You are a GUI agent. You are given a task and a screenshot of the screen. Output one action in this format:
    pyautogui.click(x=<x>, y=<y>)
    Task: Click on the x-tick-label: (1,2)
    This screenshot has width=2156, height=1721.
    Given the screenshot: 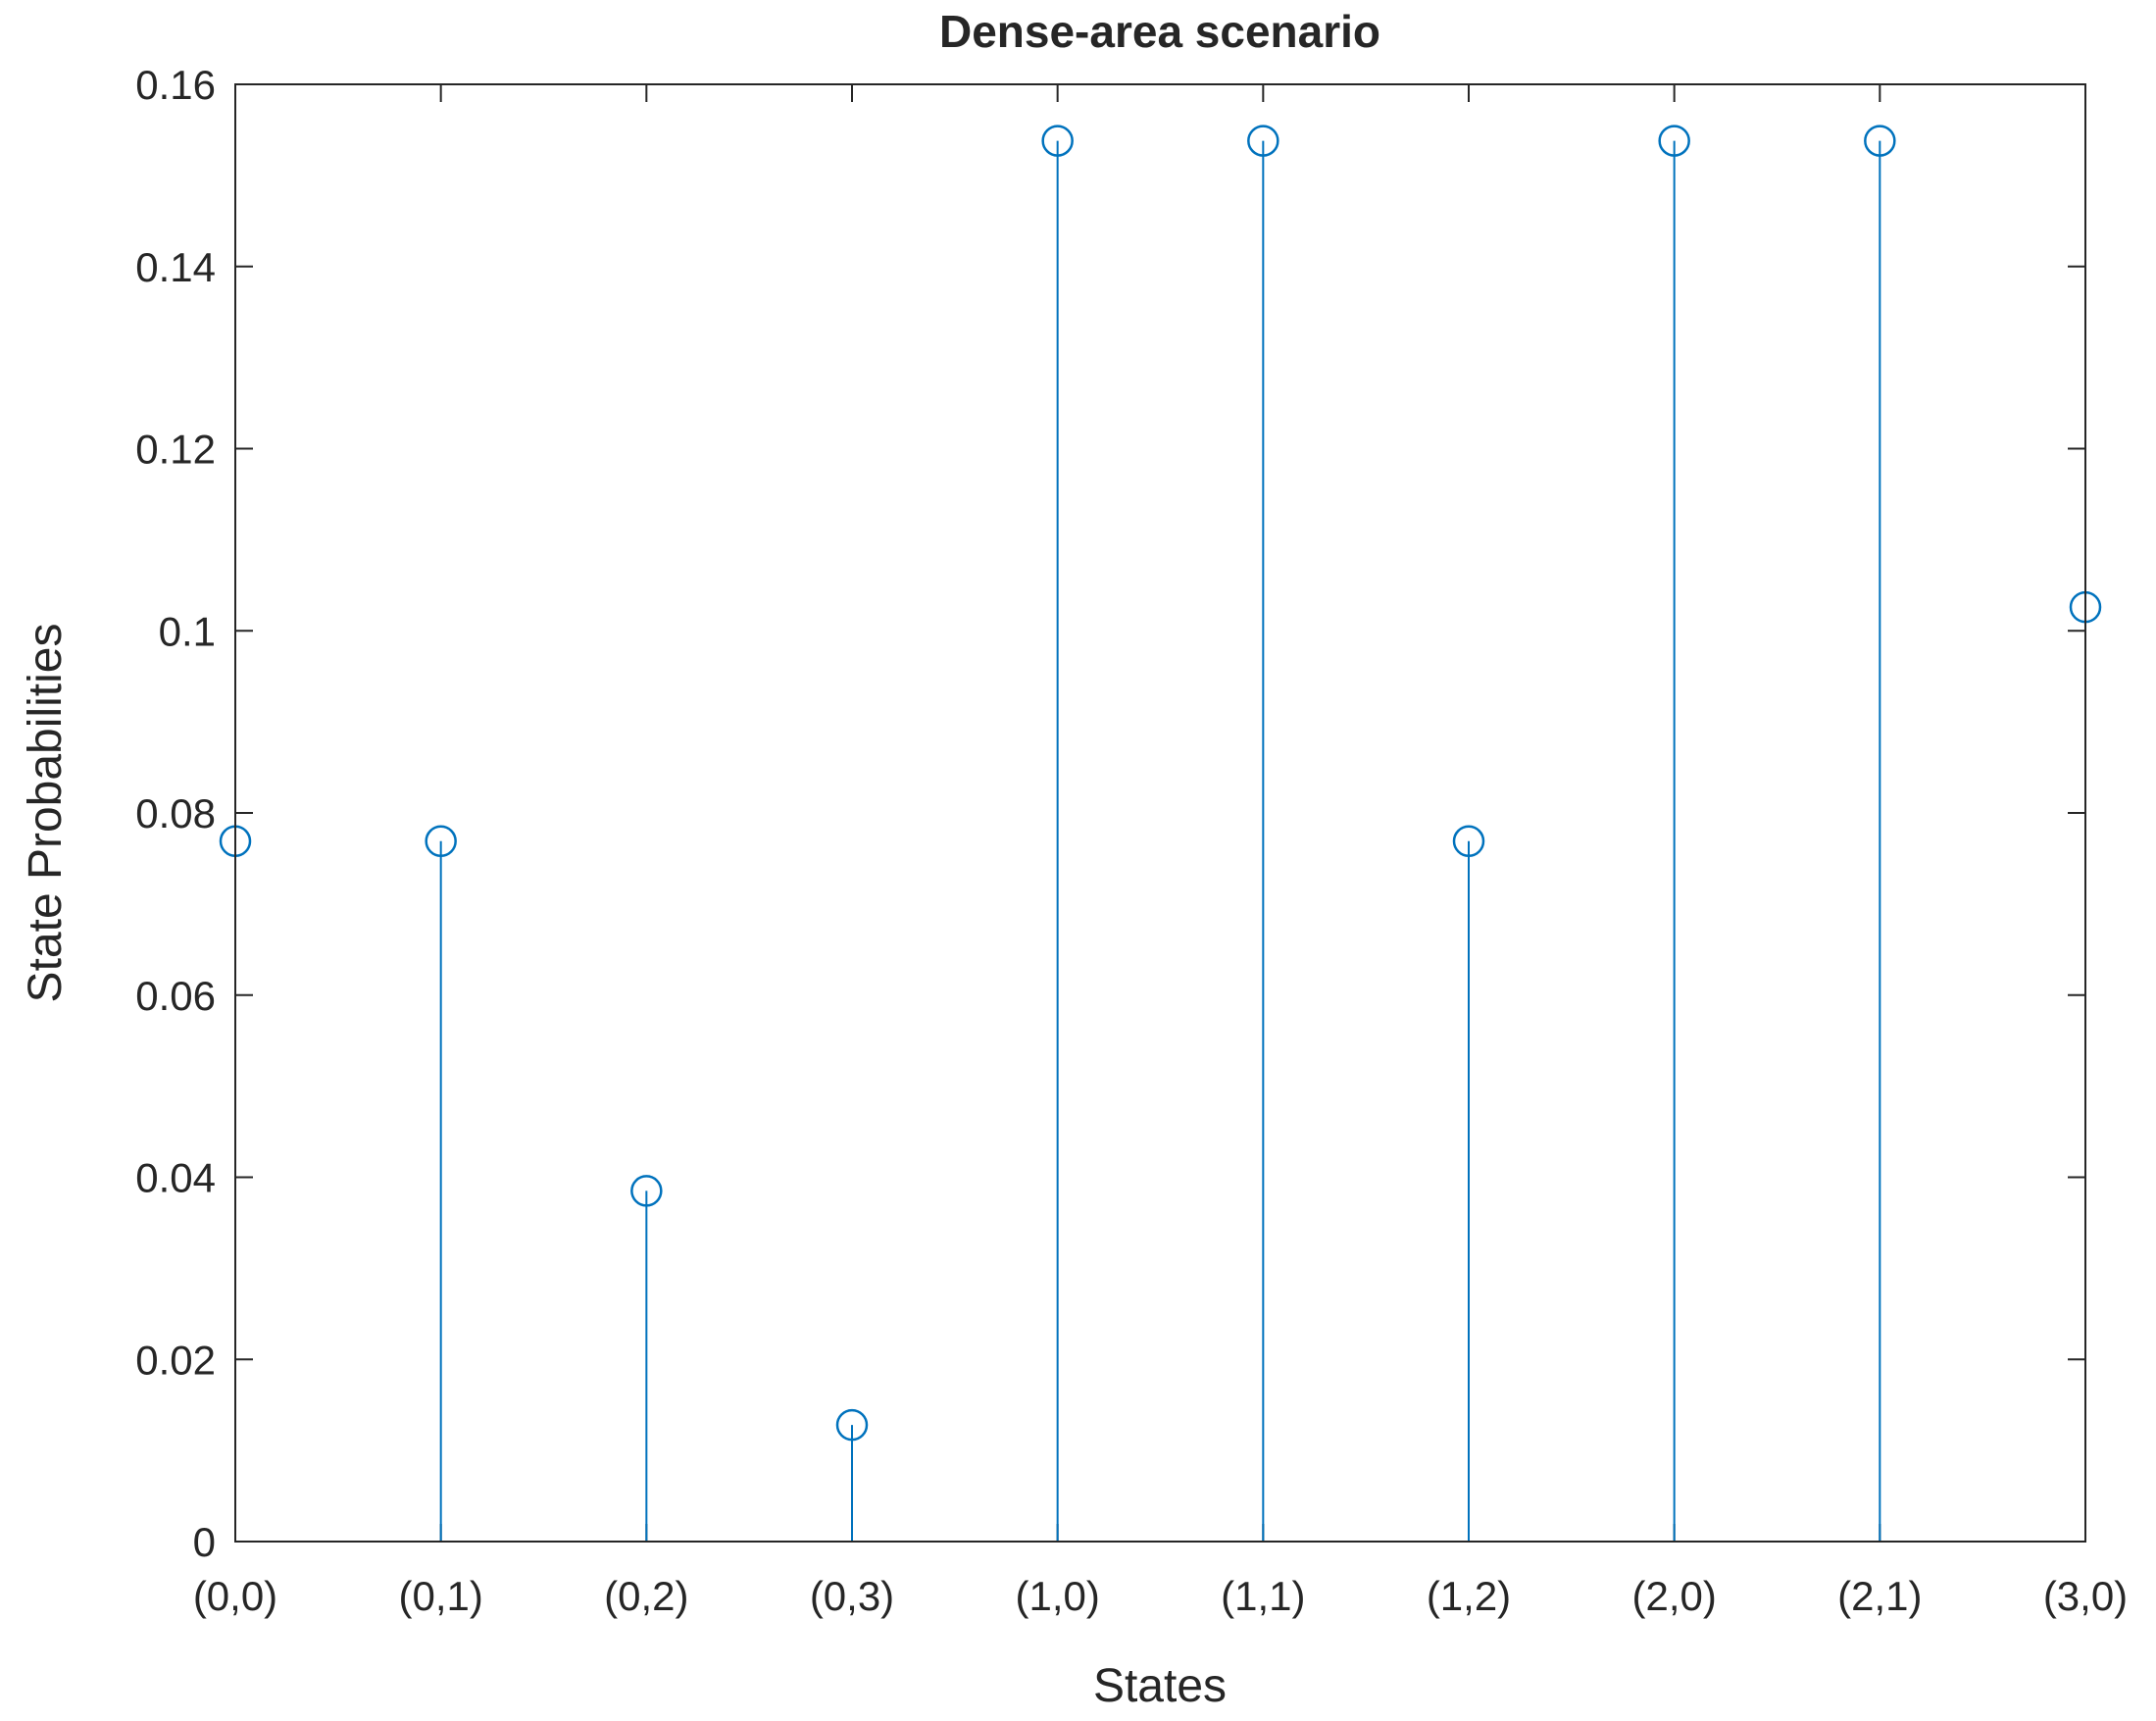 What is the action you would take?
    pyautogui.click(x=1469, y=1596)
    